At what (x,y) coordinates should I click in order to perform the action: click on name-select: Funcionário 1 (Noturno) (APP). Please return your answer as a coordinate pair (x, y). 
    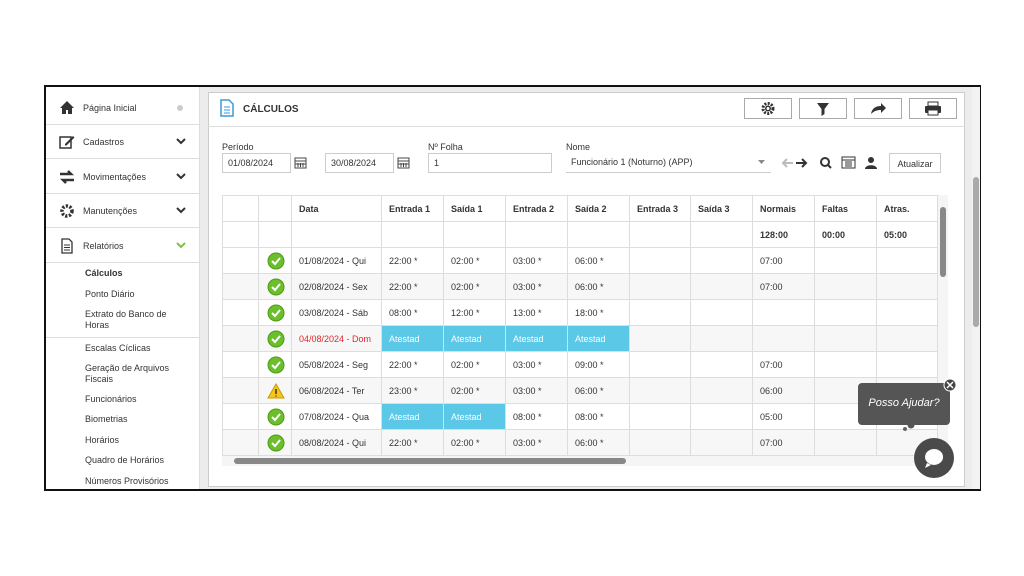
    Looking at the image, I should click on (668, 163).